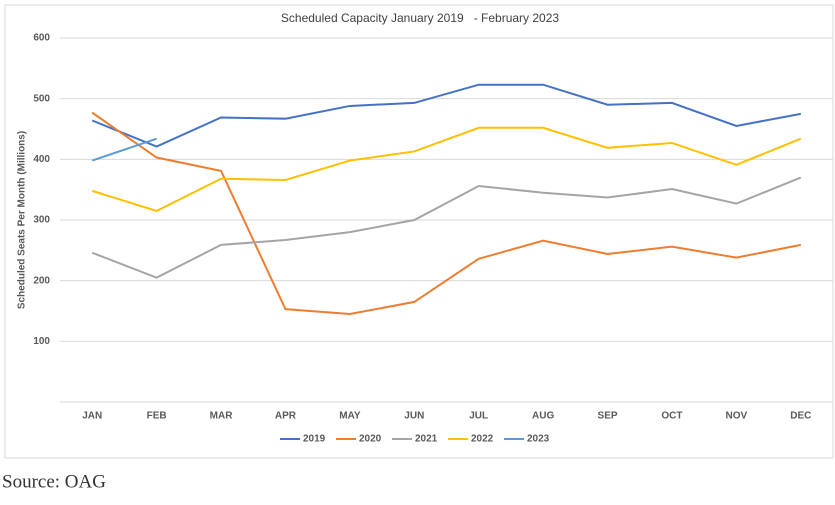 The width and height of the screenshot is (835, 505). Describe the element at coordinates (41, 220) in the screenshot. I see `y-tick-label: 300` at that location.